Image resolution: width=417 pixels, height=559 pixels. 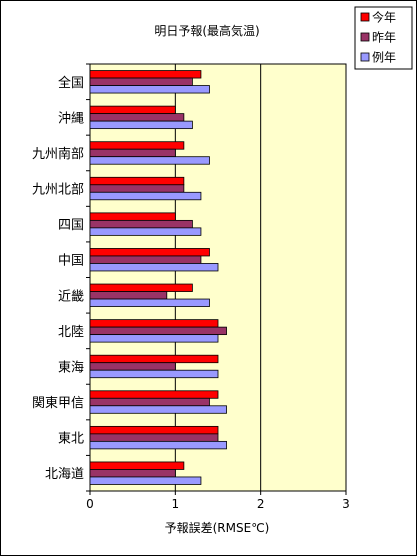 What do you see at coordinates (145, 231) in the screenshot?
I see `bar-四国-例年` at bounding box center [145, 231].